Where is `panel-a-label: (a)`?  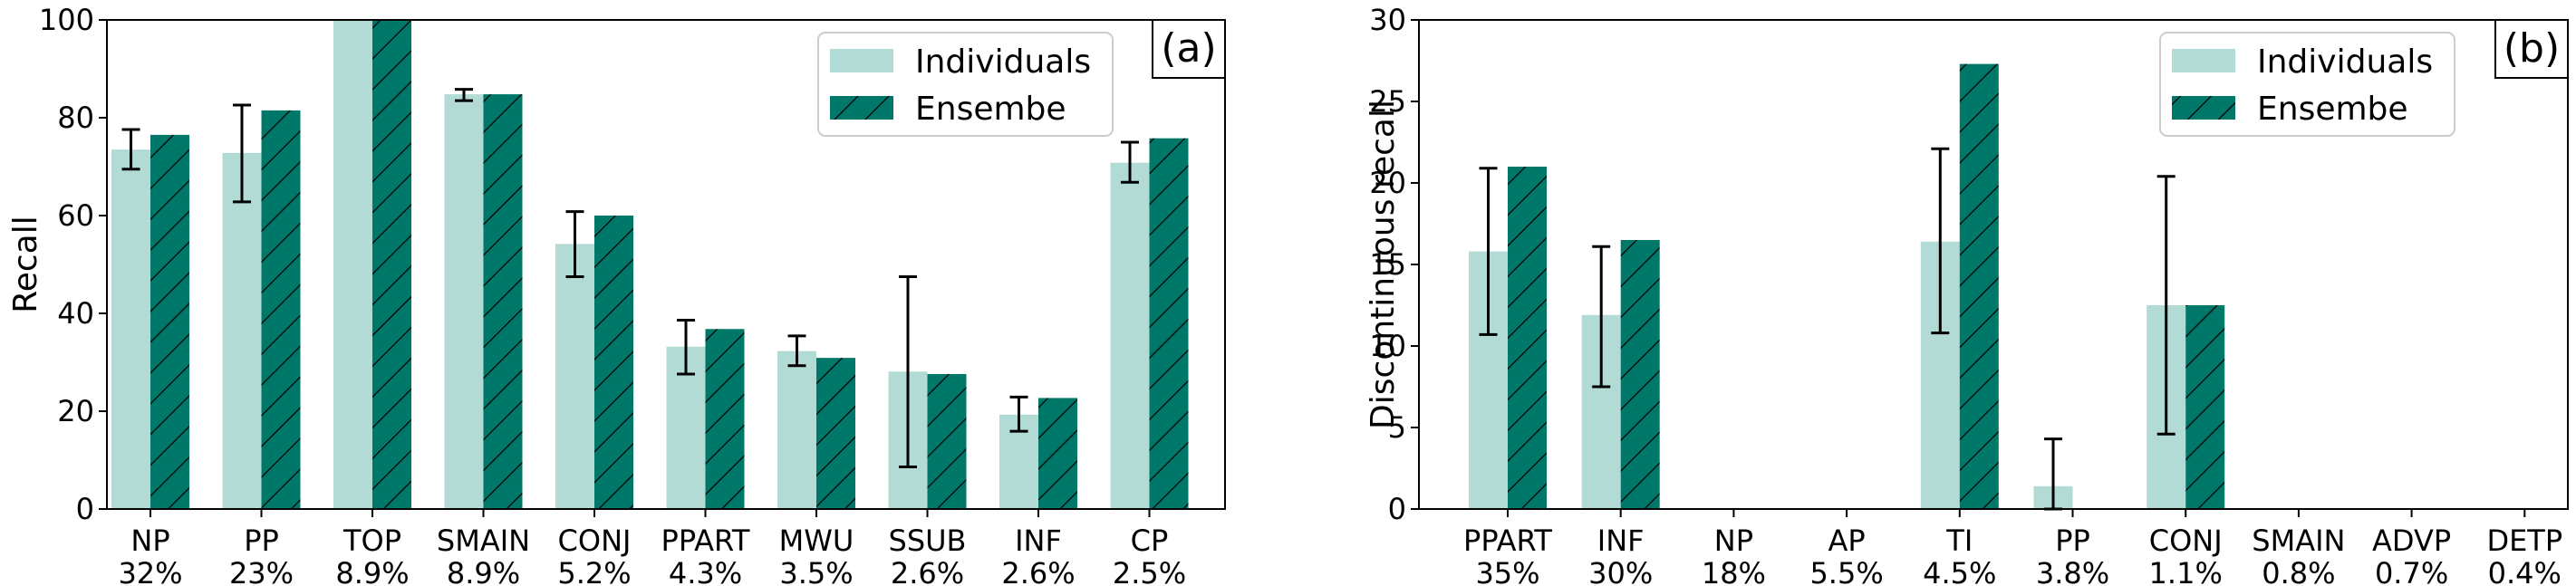
panel-a-label: (a) is located at coordinates (1188, 48).